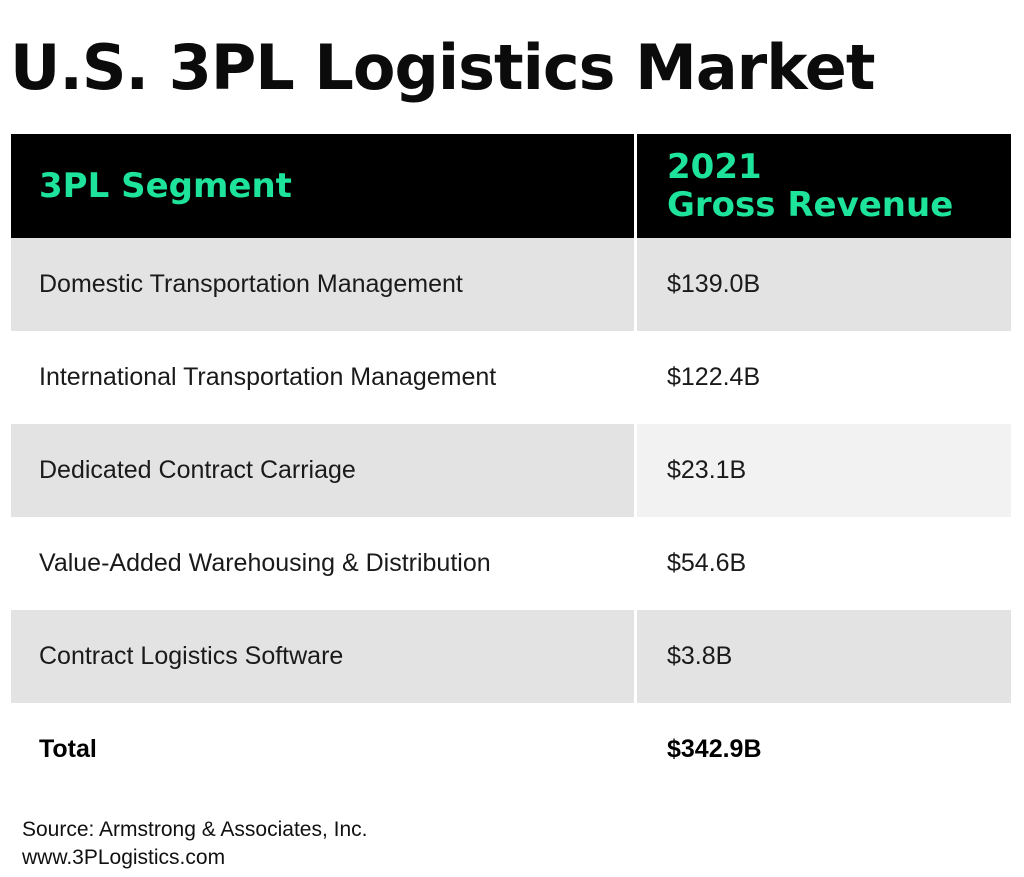 The width and height of the screenshot is (1024, 877). Describe the element at coordinates (714, 377) in the screenshot. I see `revenue-cell: $122.4B` at that location.